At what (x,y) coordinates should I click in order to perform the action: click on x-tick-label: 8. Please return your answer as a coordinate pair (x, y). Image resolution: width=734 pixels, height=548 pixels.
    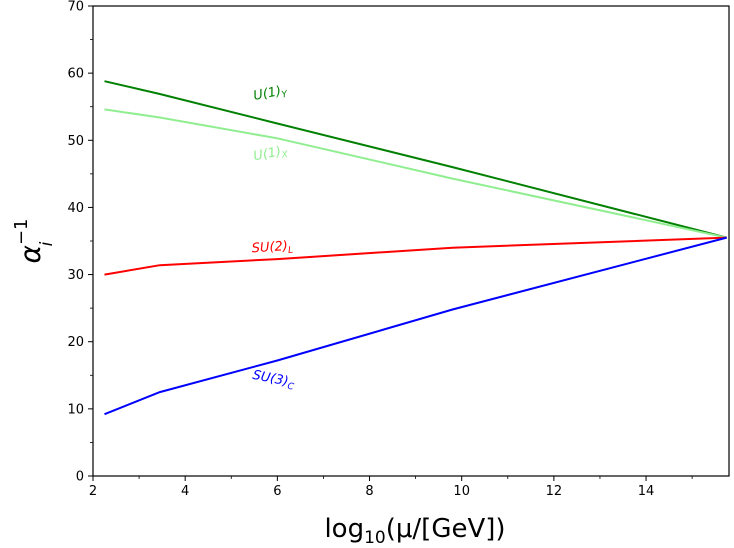
    Looking at the image, I should click on (369, 491).